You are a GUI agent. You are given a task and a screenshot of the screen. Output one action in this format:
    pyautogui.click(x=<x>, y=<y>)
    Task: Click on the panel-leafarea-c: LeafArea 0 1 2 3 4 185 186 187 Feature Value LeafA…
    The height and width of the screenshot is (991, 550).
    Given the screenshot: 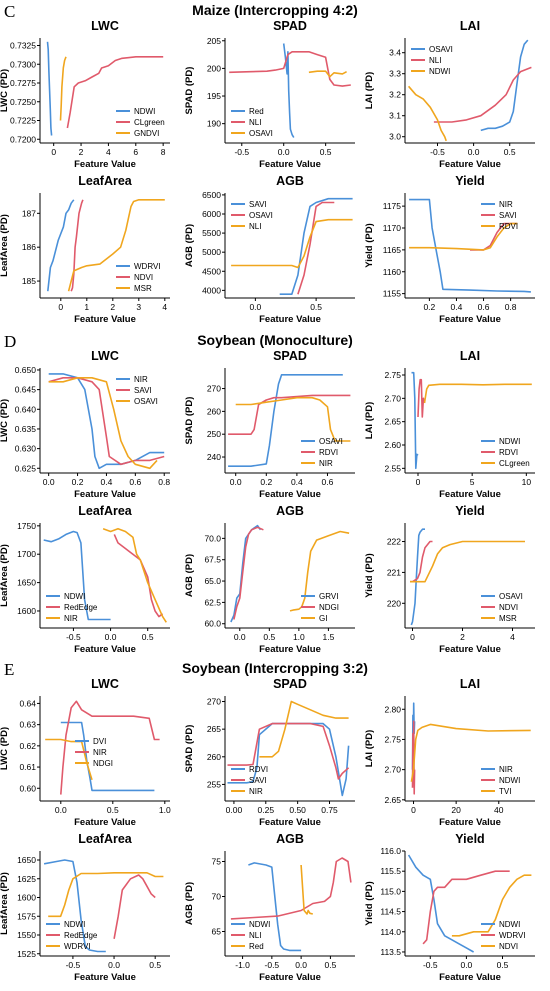 What is the action you would take?
    pyautogui.click(x=85, y=249)
    